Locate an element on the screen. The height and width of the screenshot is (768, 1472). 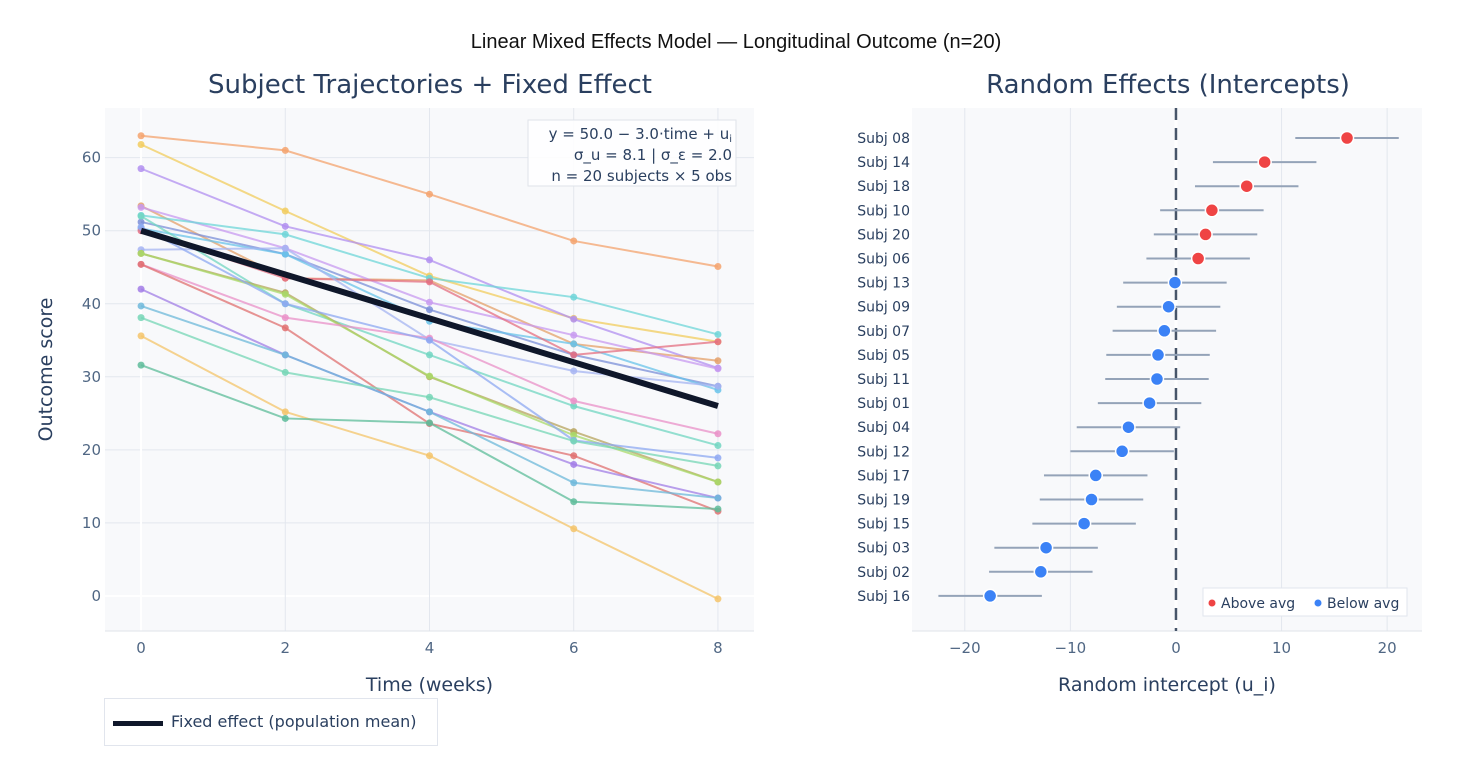
x-tick-label: 6 is located at coordinates (574, 648).